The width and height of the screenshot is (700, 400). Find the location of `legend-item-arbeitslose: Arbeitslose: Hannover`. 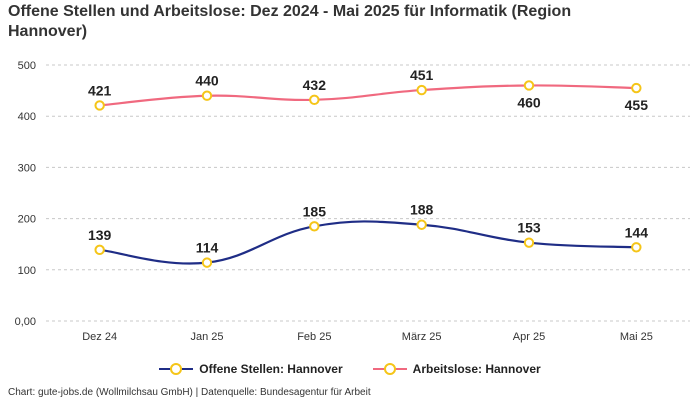

legend-item-arbeitslose: Arbeitslose: Hannover is located at coordinates (456, 369).